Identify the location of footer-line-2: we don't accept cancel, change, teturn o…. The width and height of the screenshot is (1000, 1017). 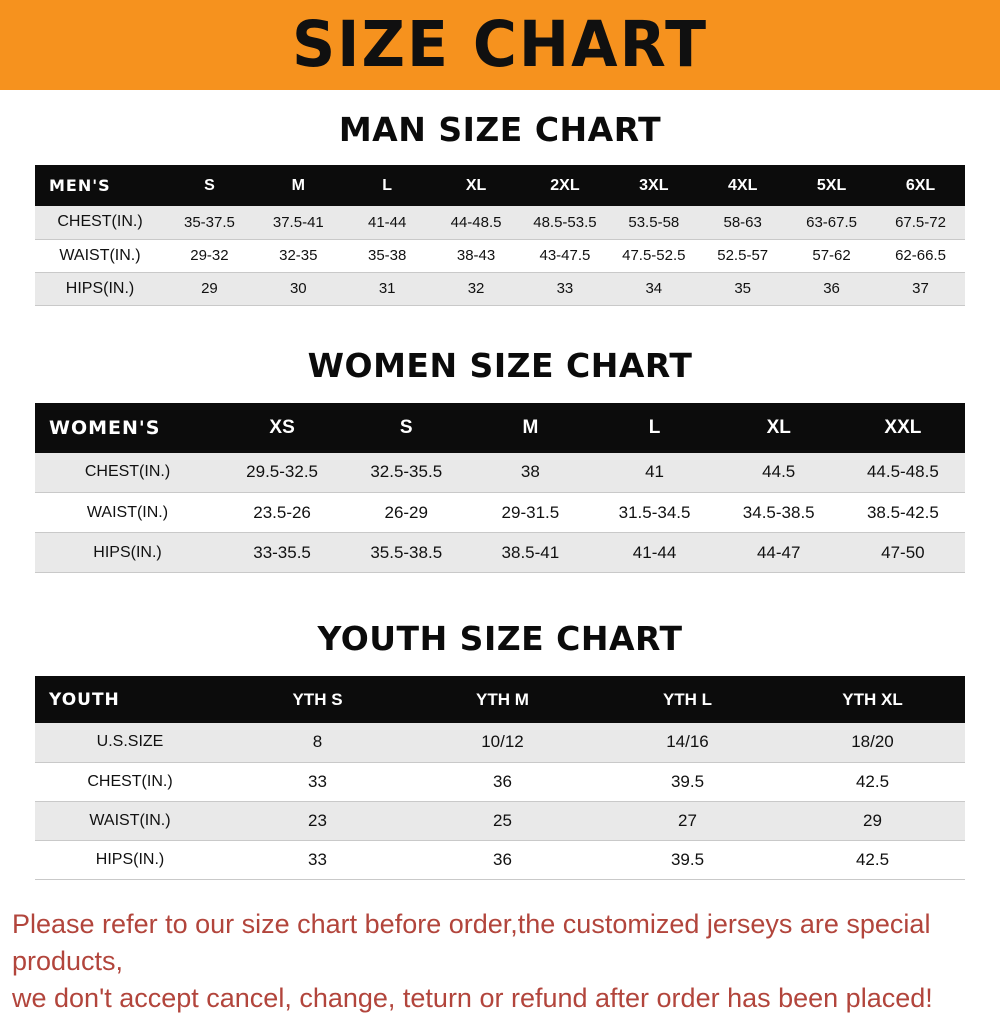
(501, 998).